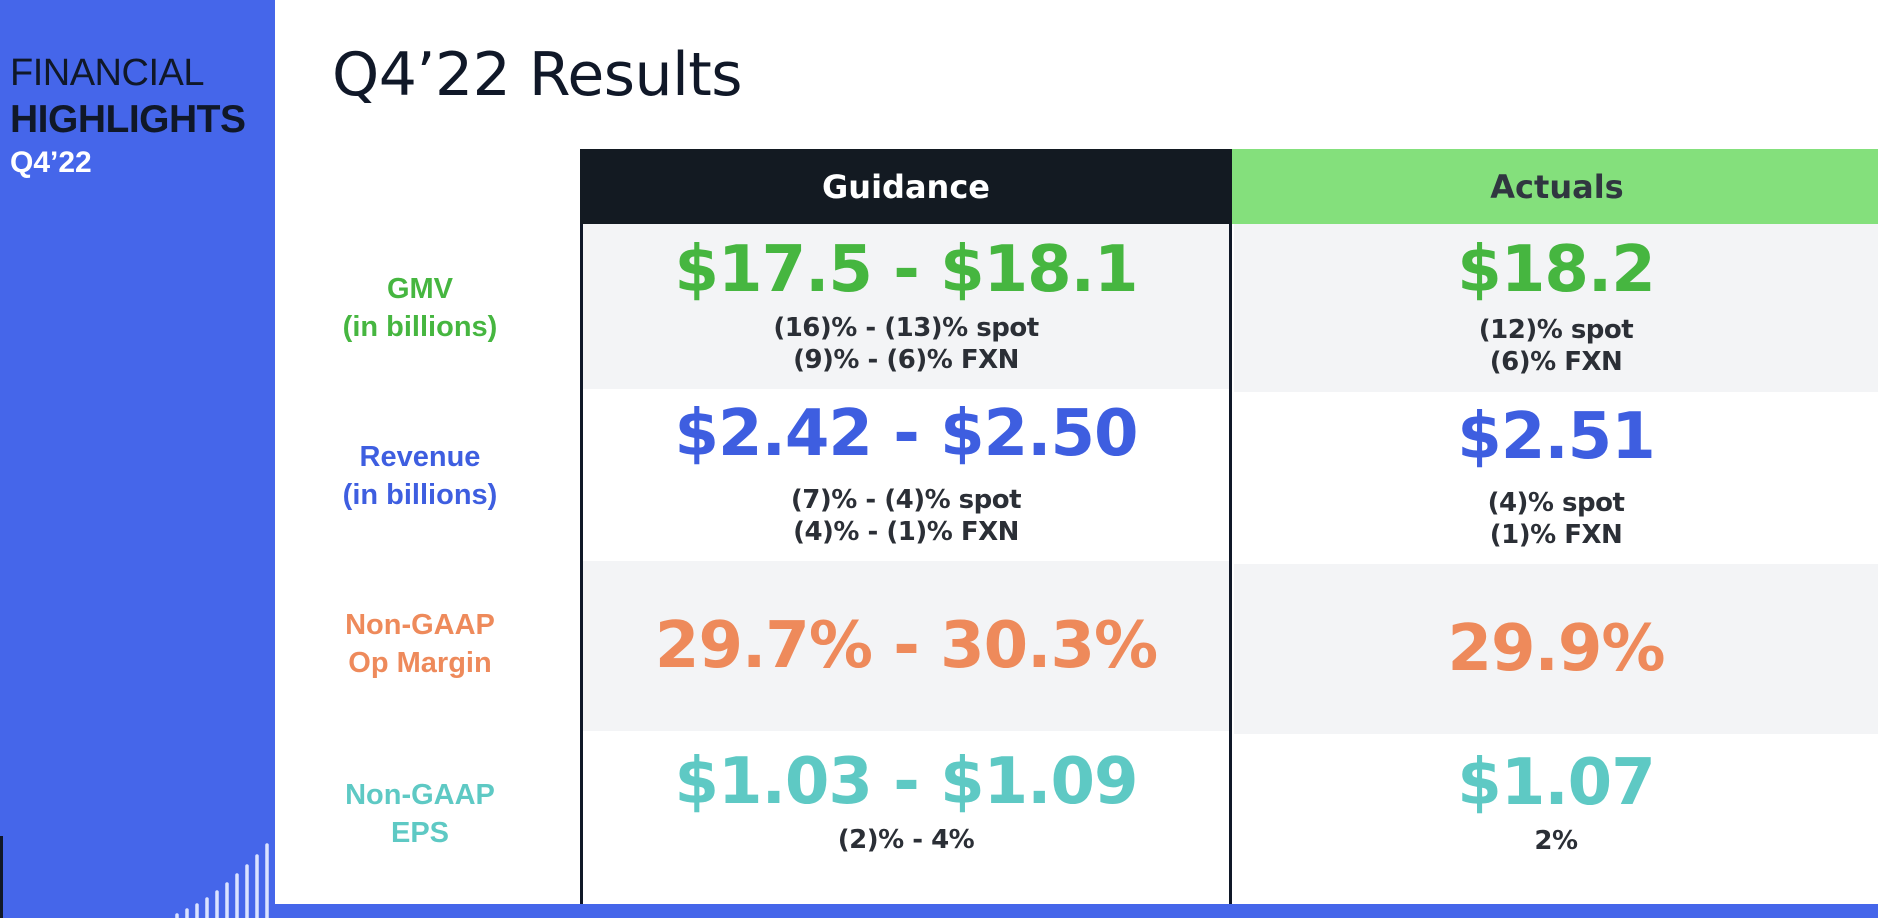  What do you see at coordinates (906, 434) in the screenshot?
I see `revenue-guidance-value: $2.42 - $2.50` at bounding box center [906, 434].